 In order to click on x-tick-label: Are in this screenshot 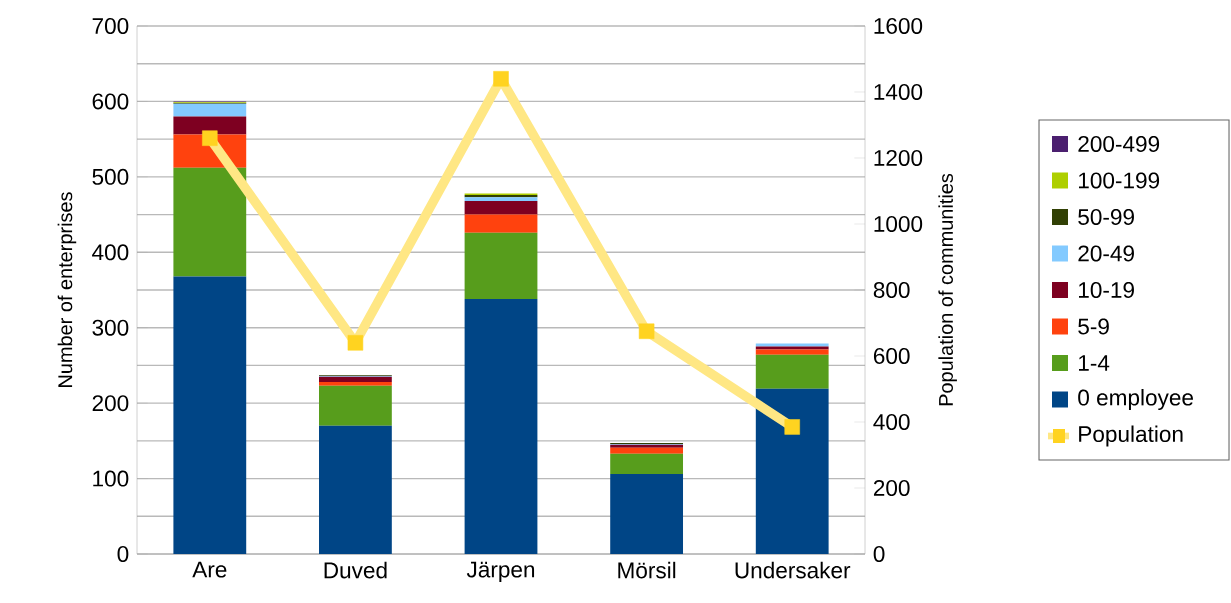, I will do `click(209, 569)`.